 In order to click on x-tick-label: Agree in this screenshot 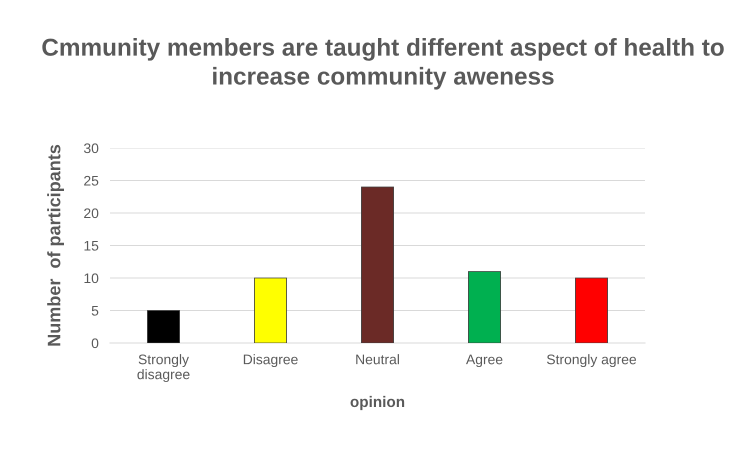, I will do `click(484, 361)`.